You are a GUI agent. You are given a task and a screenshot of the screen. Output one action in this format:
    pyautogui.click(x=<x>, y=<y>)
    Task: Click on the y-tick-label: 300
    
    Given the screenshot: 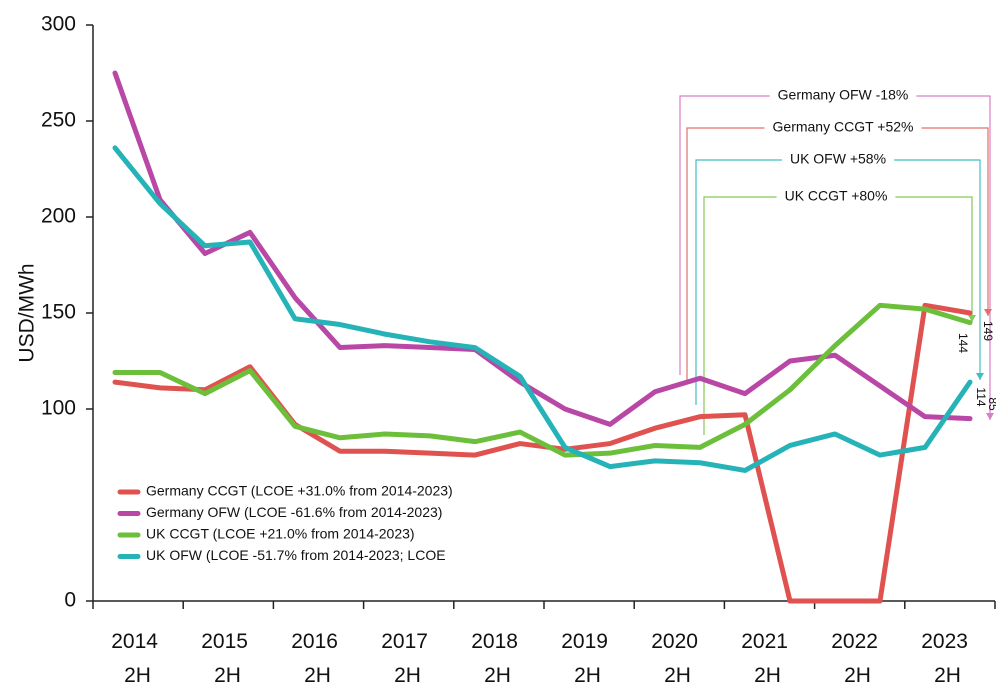 What is the action you would take?
    pyautogui.click(x=58, y=24)
    